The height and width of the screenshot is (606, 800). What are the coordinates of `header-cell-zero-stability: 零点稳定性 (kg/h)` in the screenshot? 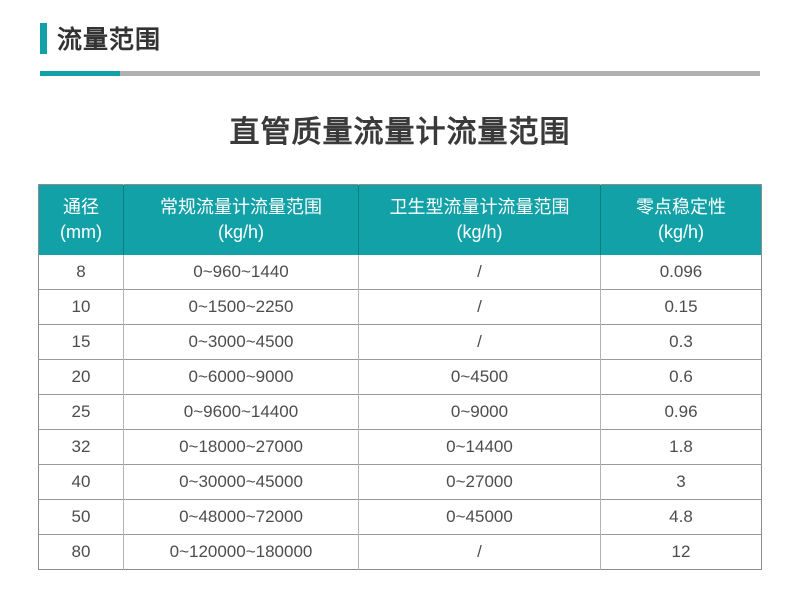 It's located at (681, 219).